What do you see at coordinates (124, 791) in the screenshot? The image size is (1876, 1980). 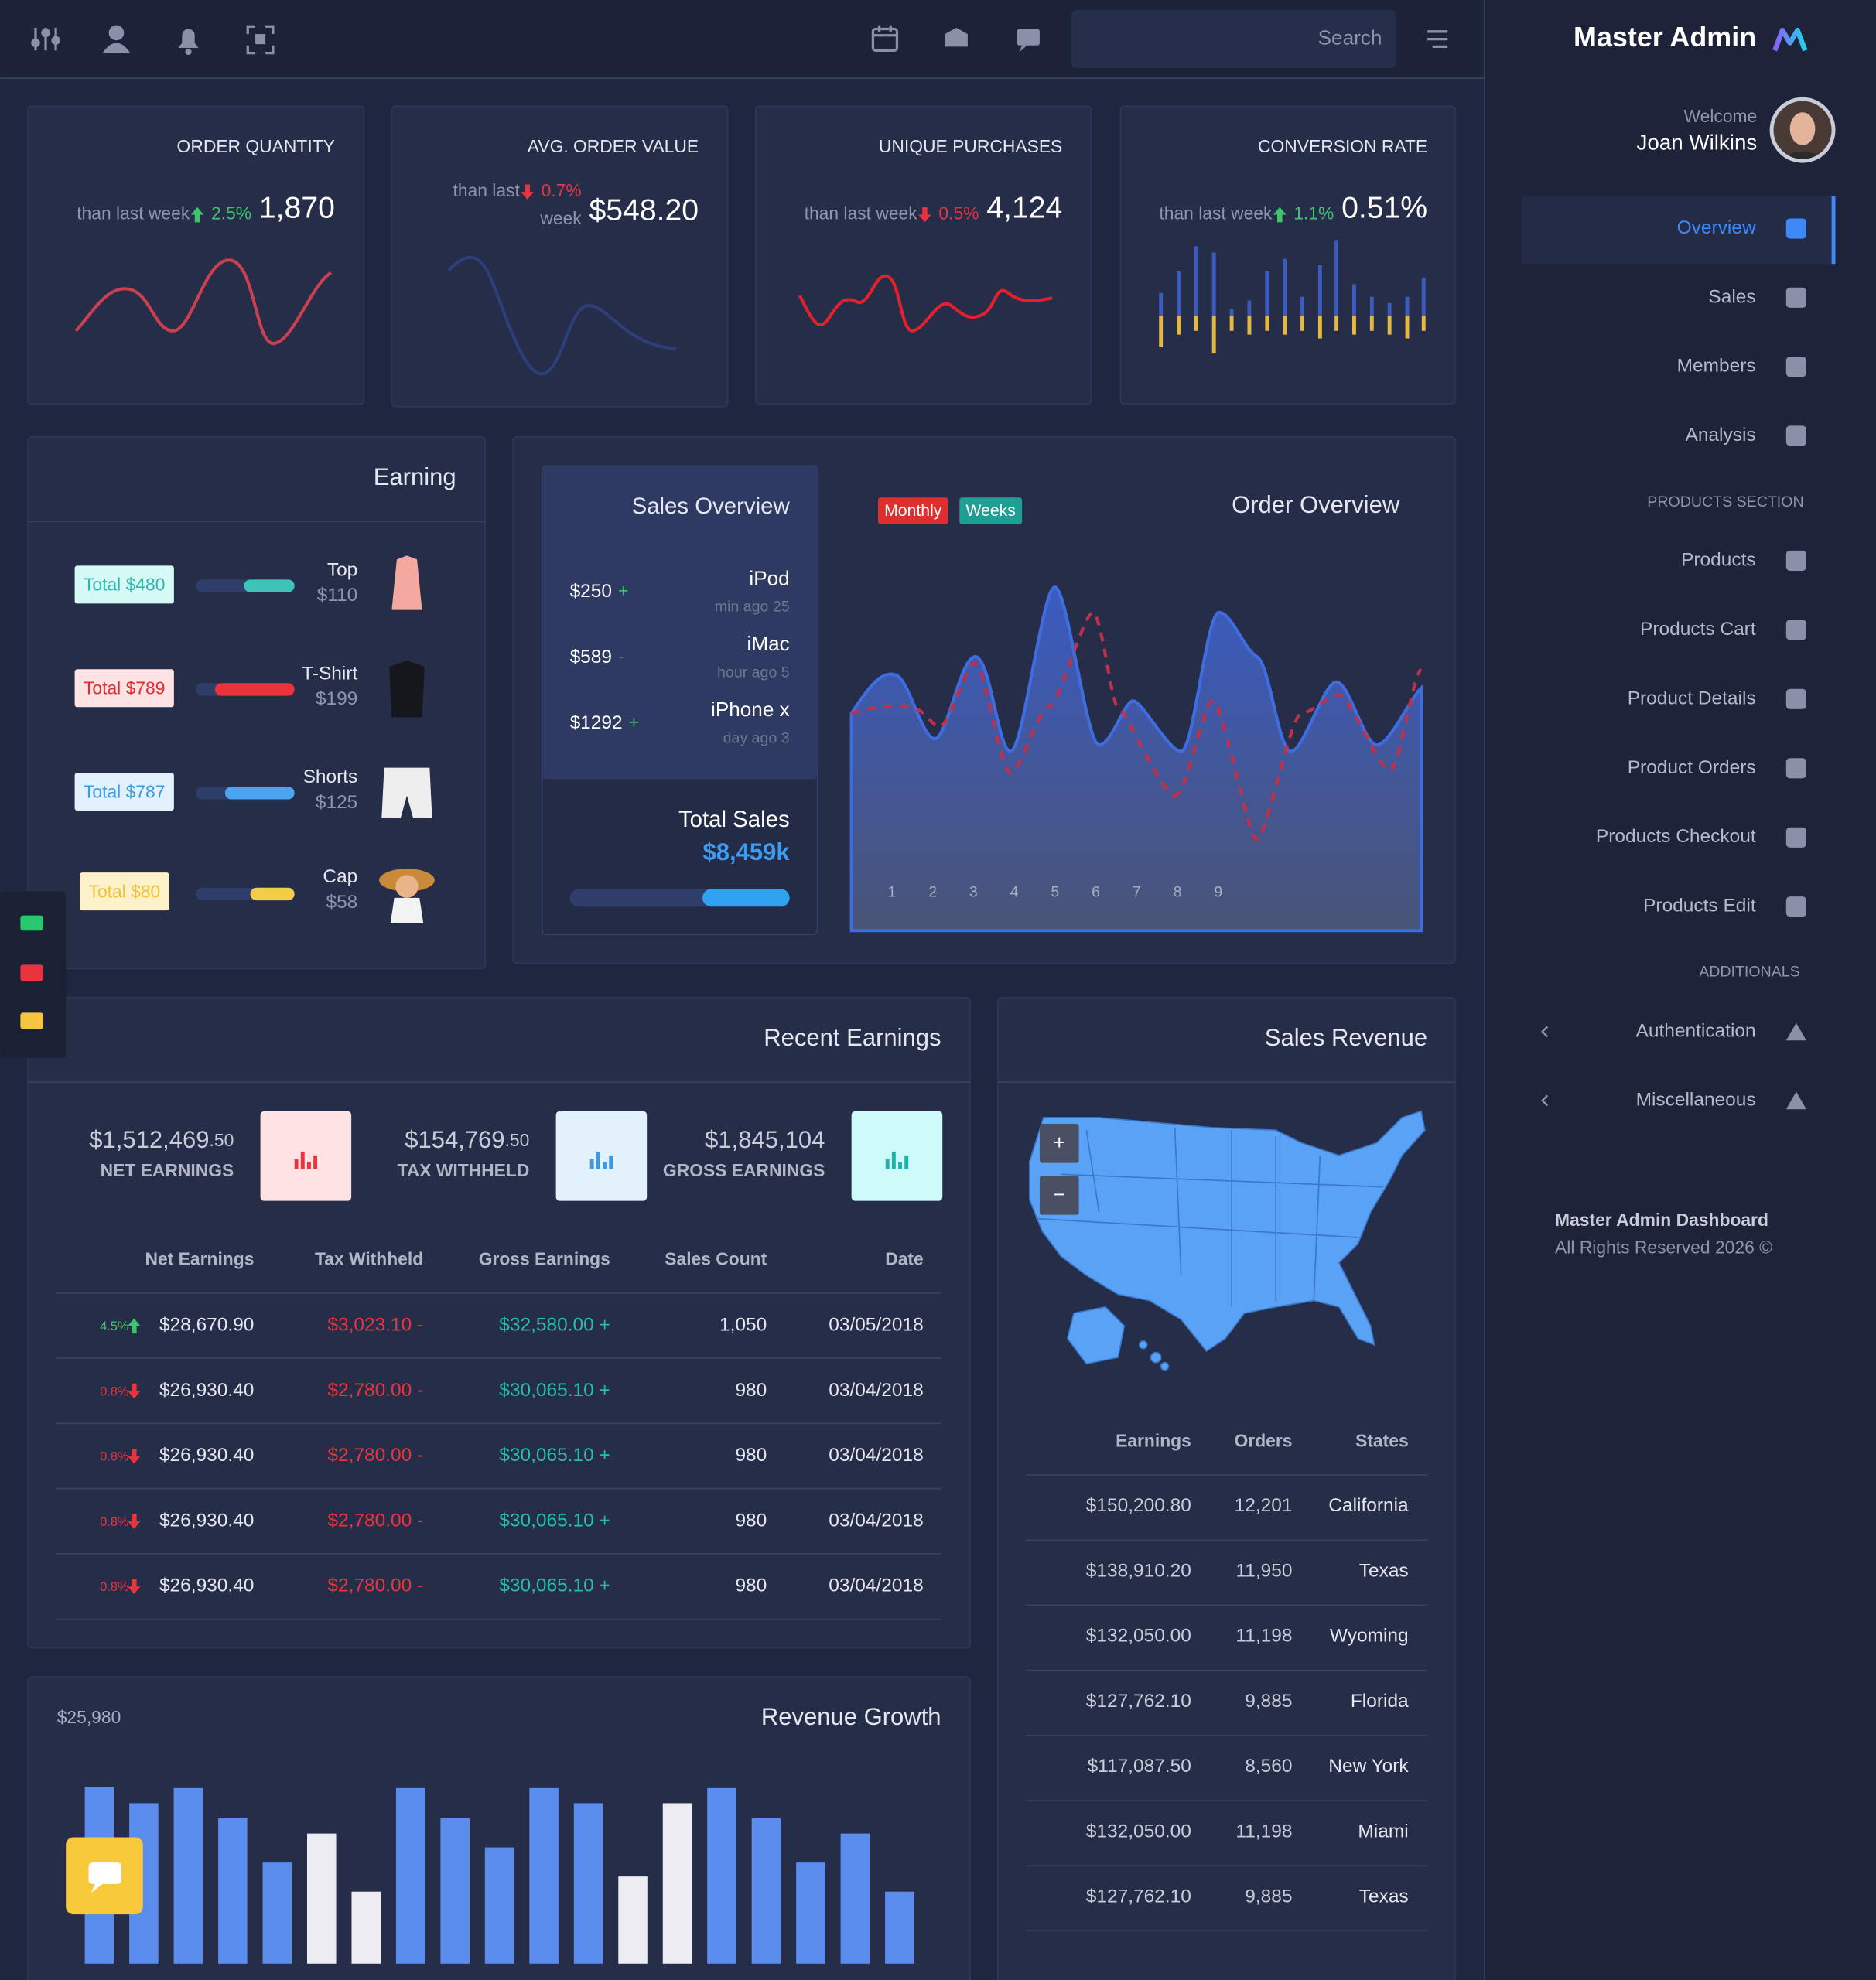 I see `total-label: Total $787` at bounding box center [124, 791].